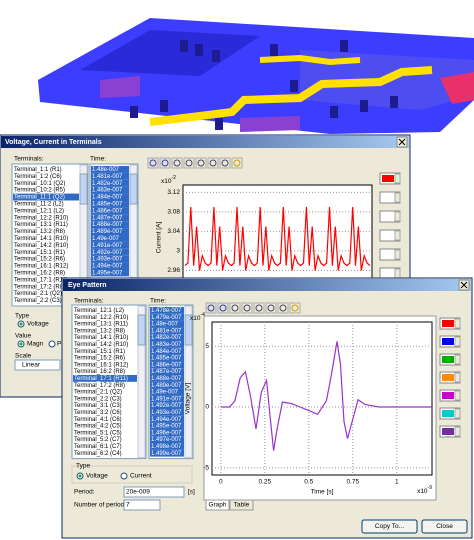 The image size is (474, 540). Describe the element at coordinates (39, 184) in the screenshot. I see `list-item: Terminal_10:1 (Q2)` at that location.